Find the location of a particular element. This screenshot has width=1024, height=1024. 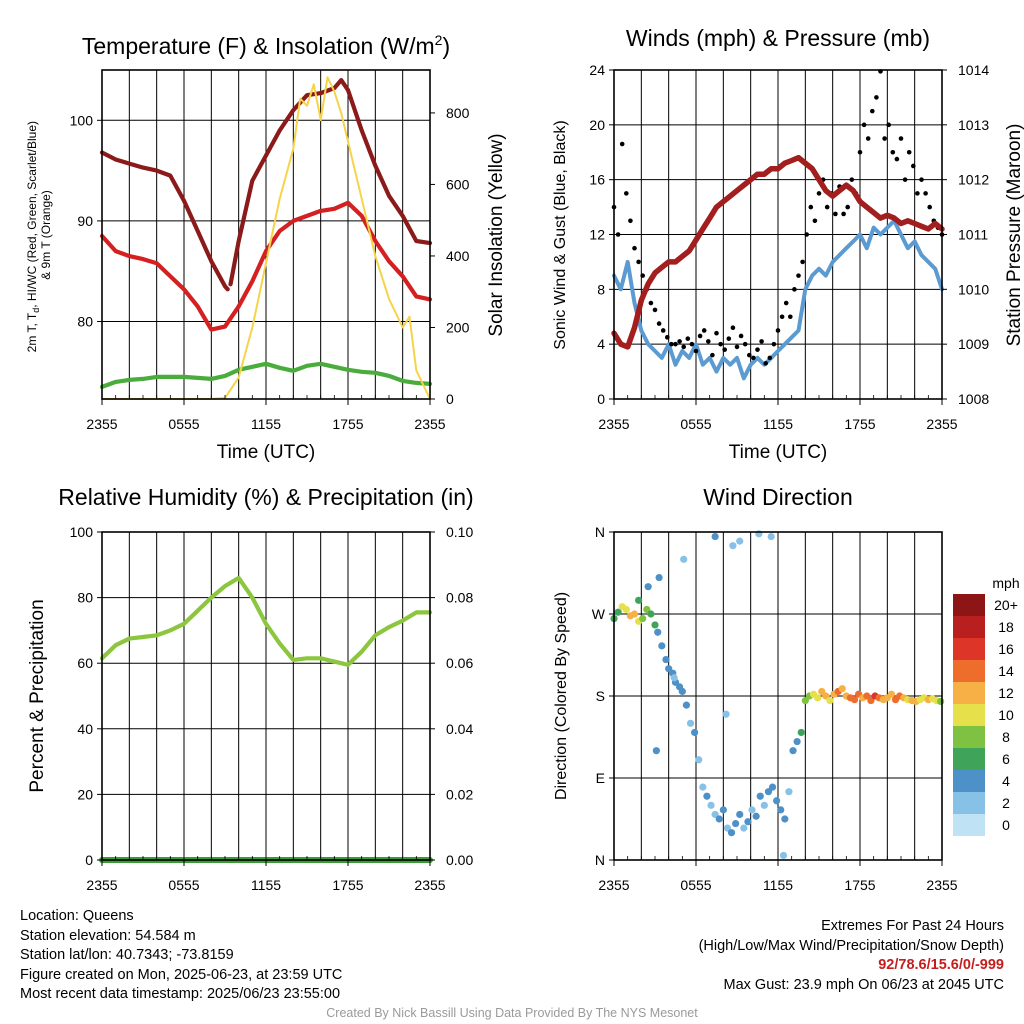

temperature-plot-area: 2355 0555 1155 1755 2355 80 90 100 0 200 400 600 800 is located at coordinates (270, 250).